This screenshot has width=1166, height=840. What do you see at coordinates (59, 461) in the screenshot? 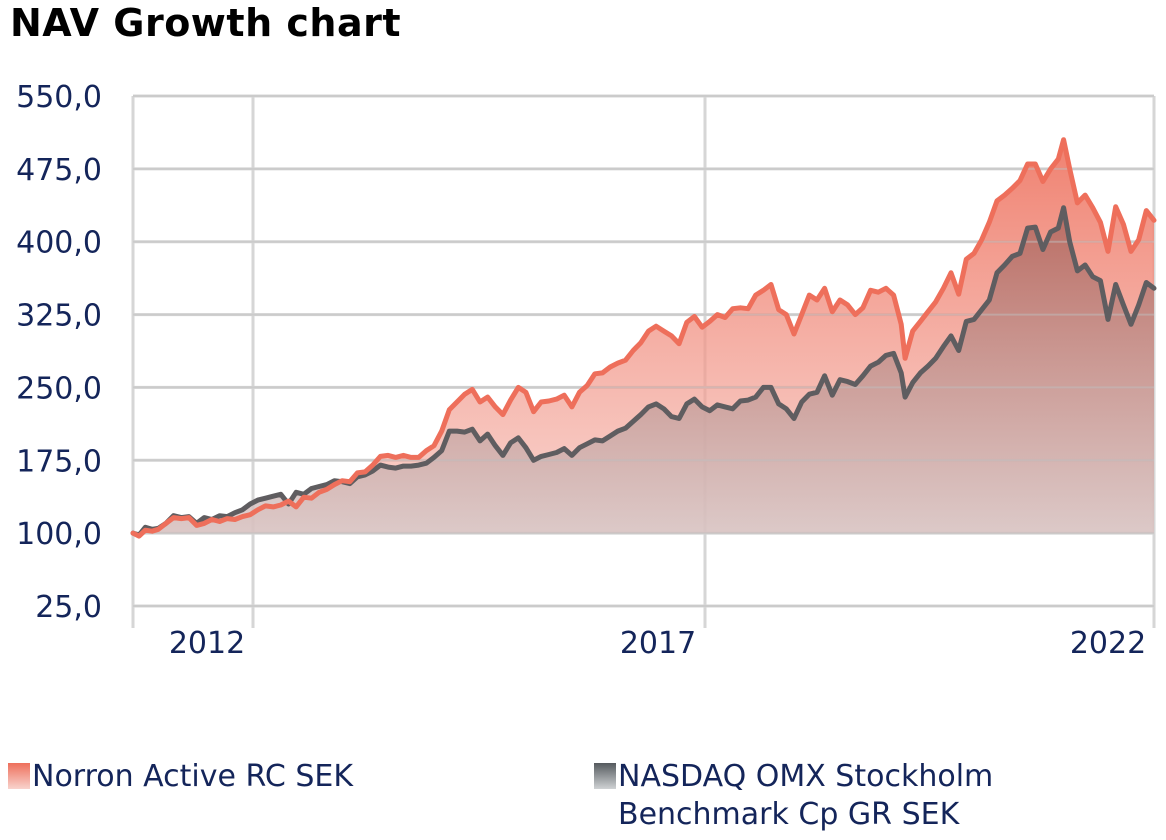
I see `y-tick-label: 175,0` at bounding box center [59, 461].